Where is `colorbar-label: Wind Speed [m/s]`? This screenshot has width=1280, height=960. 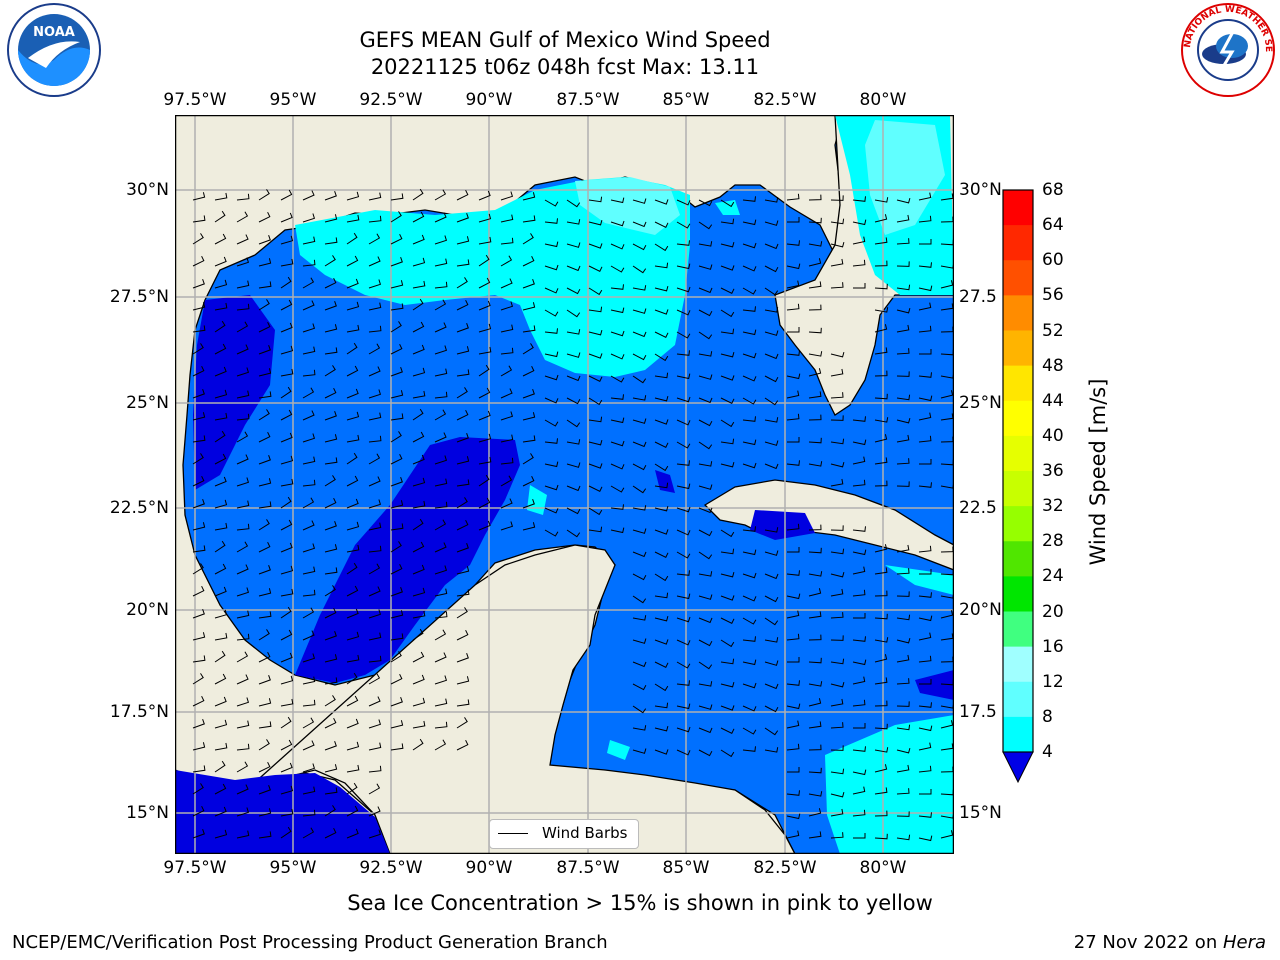
colorbar-label: Wind Speed [m/s] is located at coordinates (1098, 472).